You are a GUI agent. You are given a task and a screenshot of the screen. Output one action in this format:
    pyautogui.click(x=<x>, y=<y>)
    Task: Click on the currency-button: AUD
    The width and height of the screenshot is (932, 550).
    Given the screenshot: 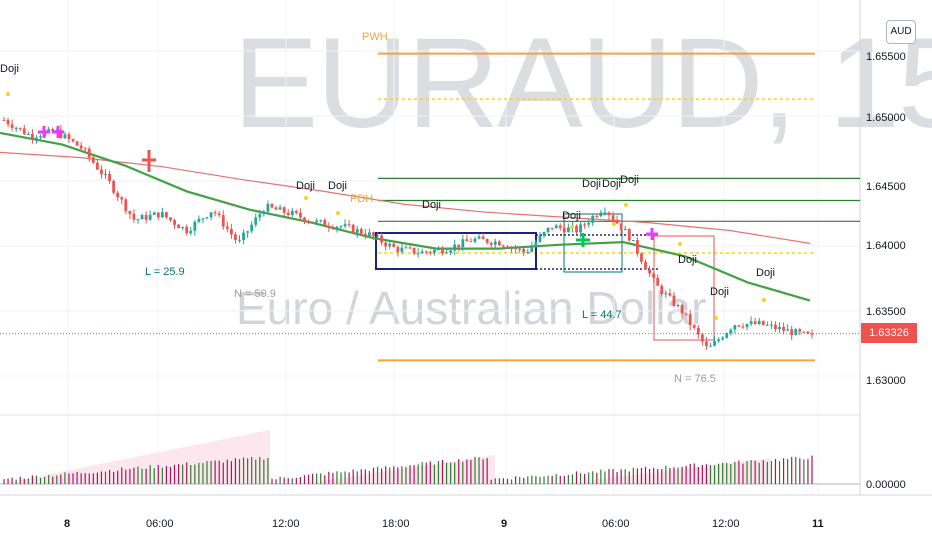 What is the action you would take?
    pyautogui.click(x=901, y=32)
    